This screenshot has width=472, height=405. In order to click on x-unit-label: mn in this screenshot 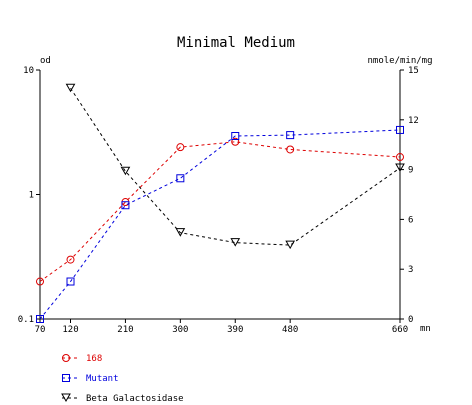, I will do `click(425, 329)`.